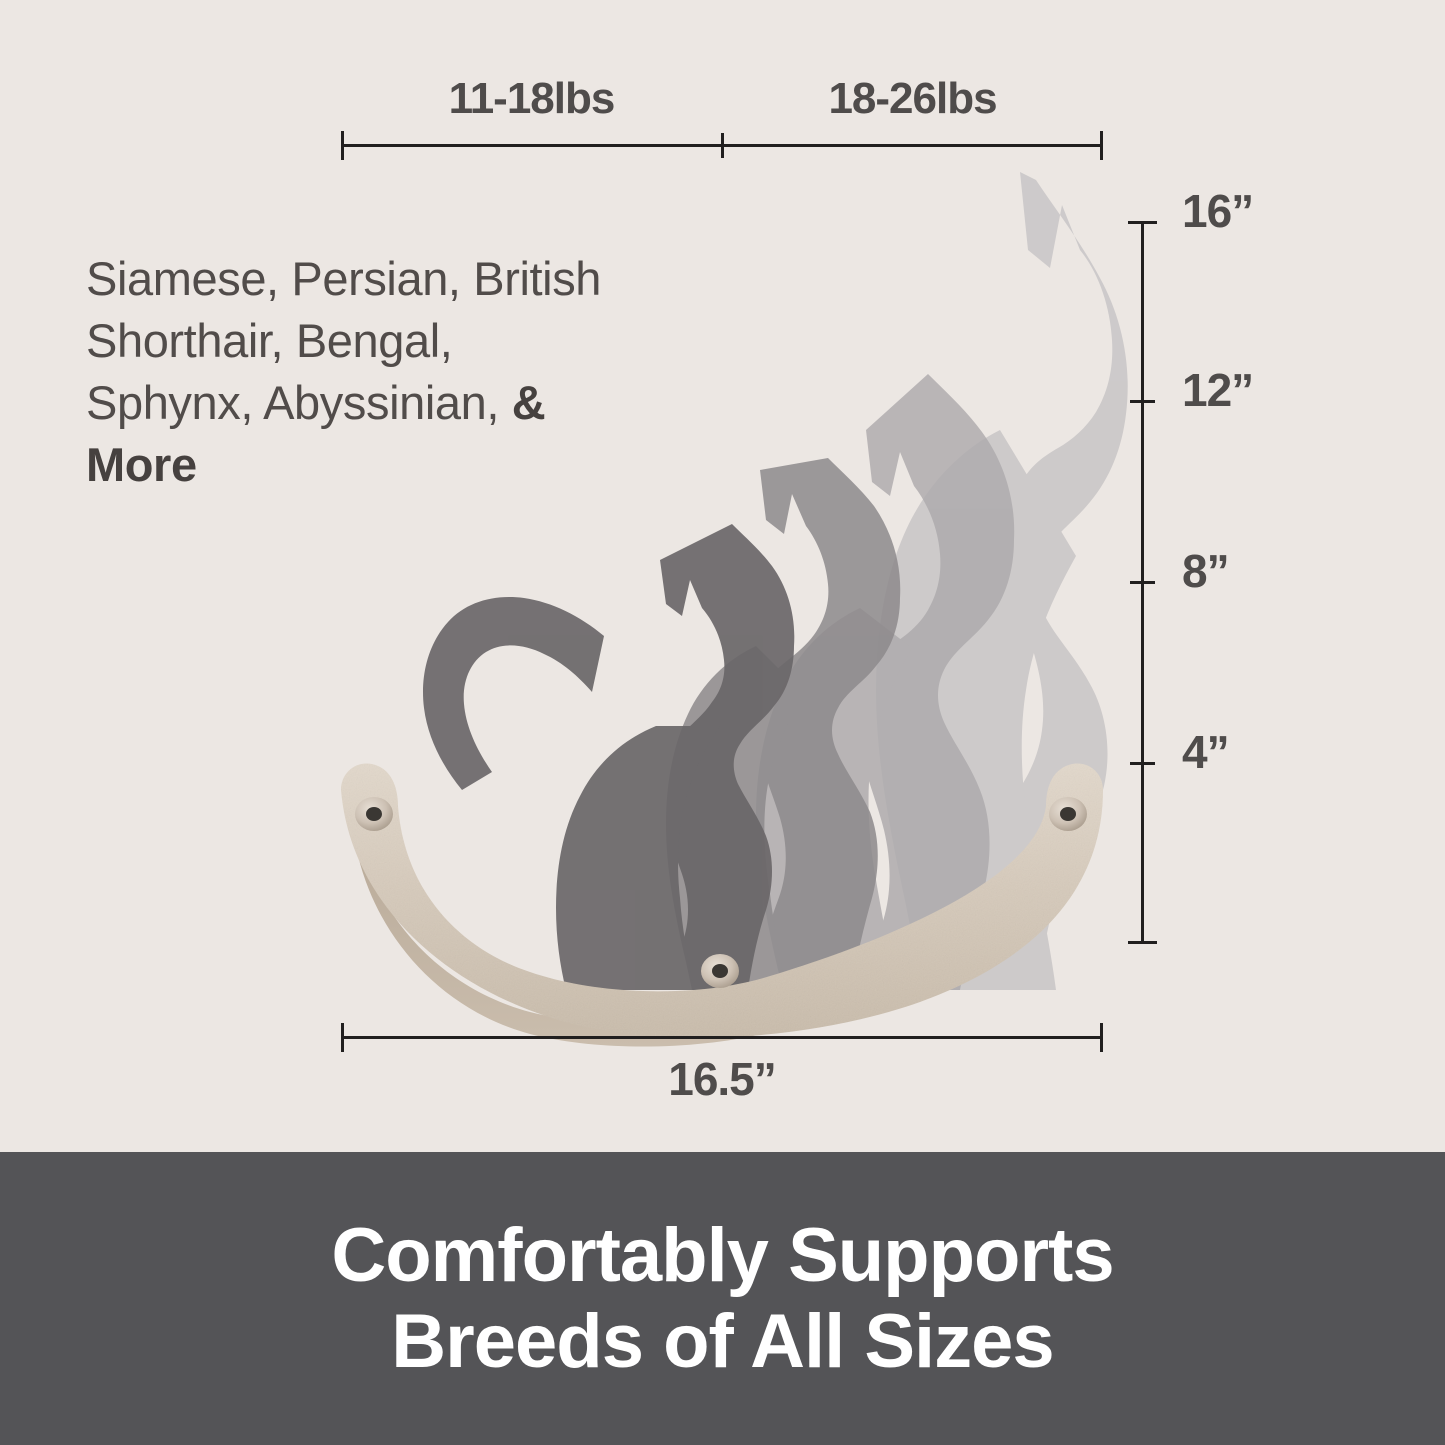  I want to click on weight-range-small: 11-18lbs, so click(532, 98).